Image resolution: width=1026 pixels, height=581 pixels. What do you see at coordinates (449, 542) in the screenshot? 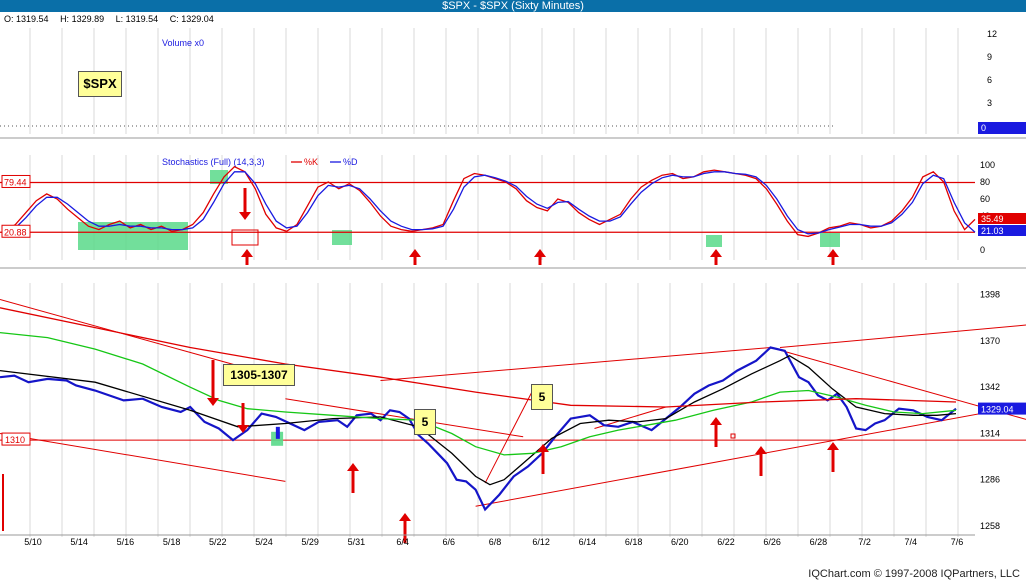
I see `x-tick-label: 6/6` at bounding box center [449, 542].